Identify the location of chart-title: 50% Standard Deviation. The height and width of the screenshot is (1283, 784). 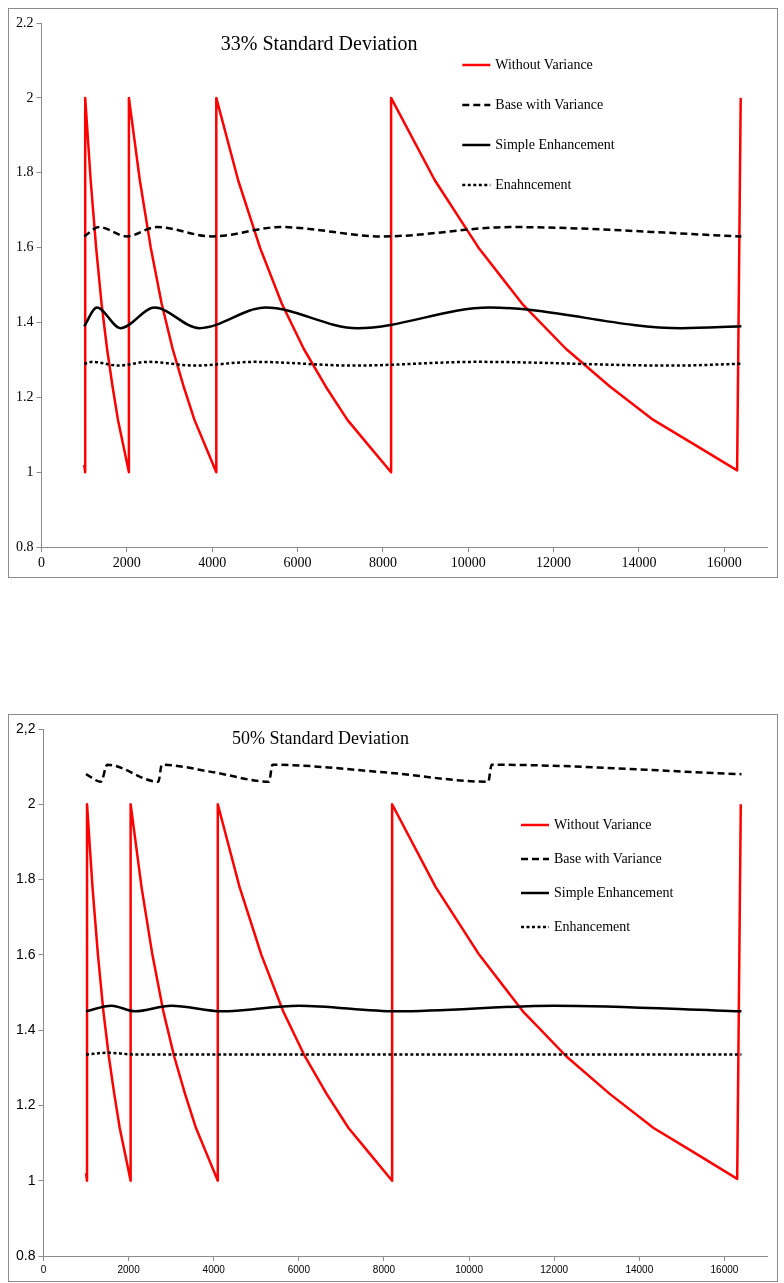
(321, 737).